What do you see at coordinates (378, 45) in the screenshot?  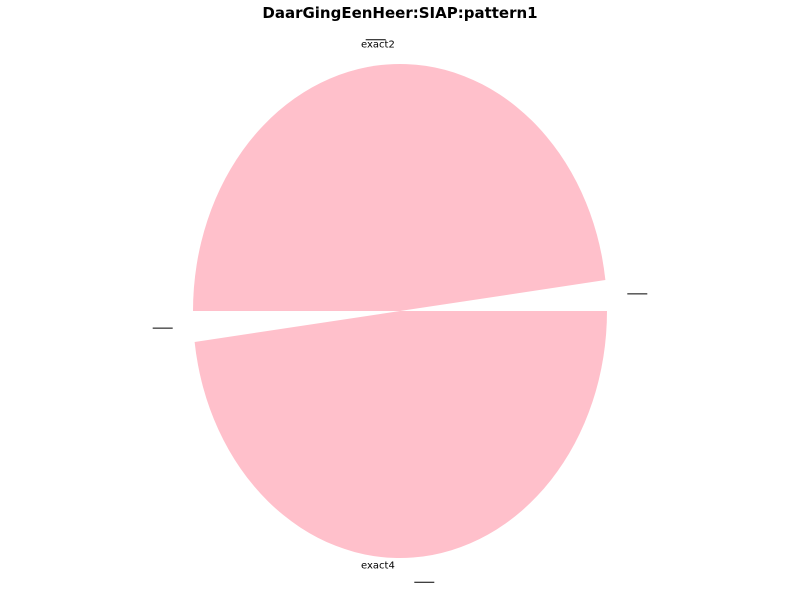 I see `slice-label-exact2: exact2` at bounding box center [378, 45].